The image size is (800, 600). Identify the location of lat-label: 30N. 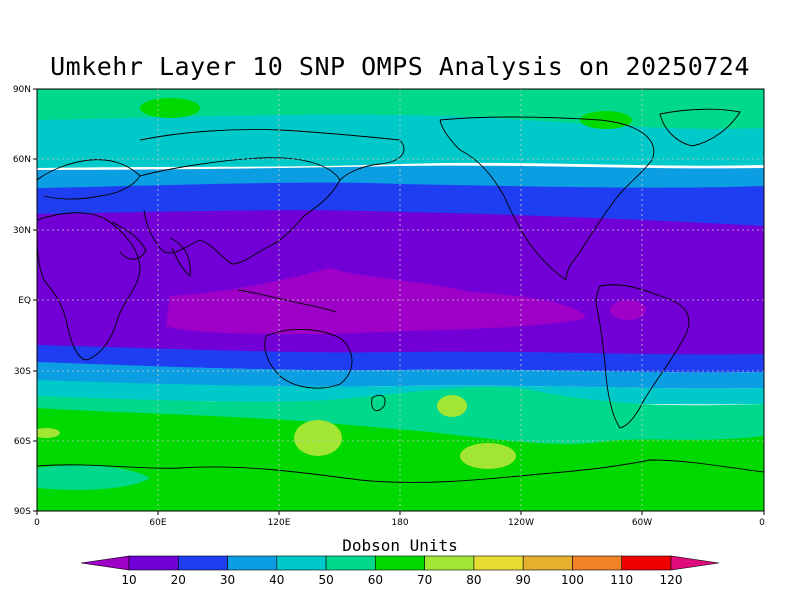
(22, 231).